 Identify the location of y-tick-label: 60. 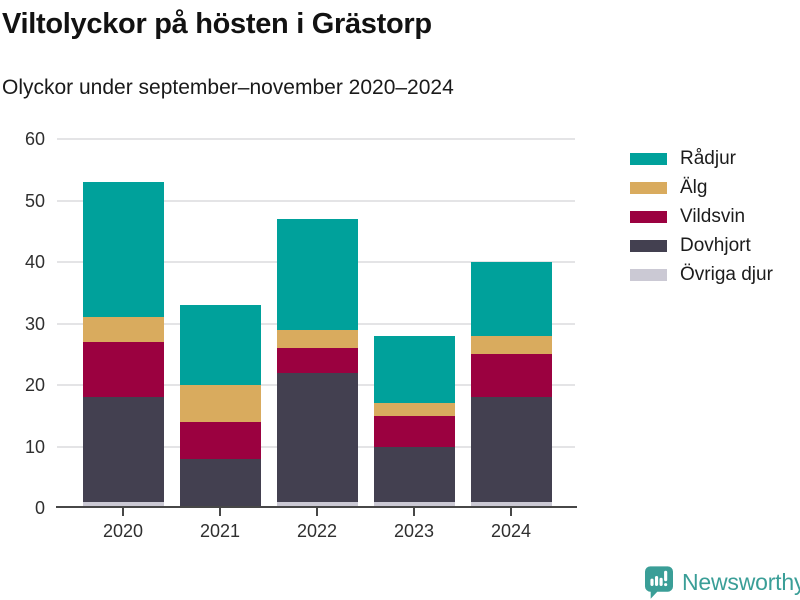
(34, 139).